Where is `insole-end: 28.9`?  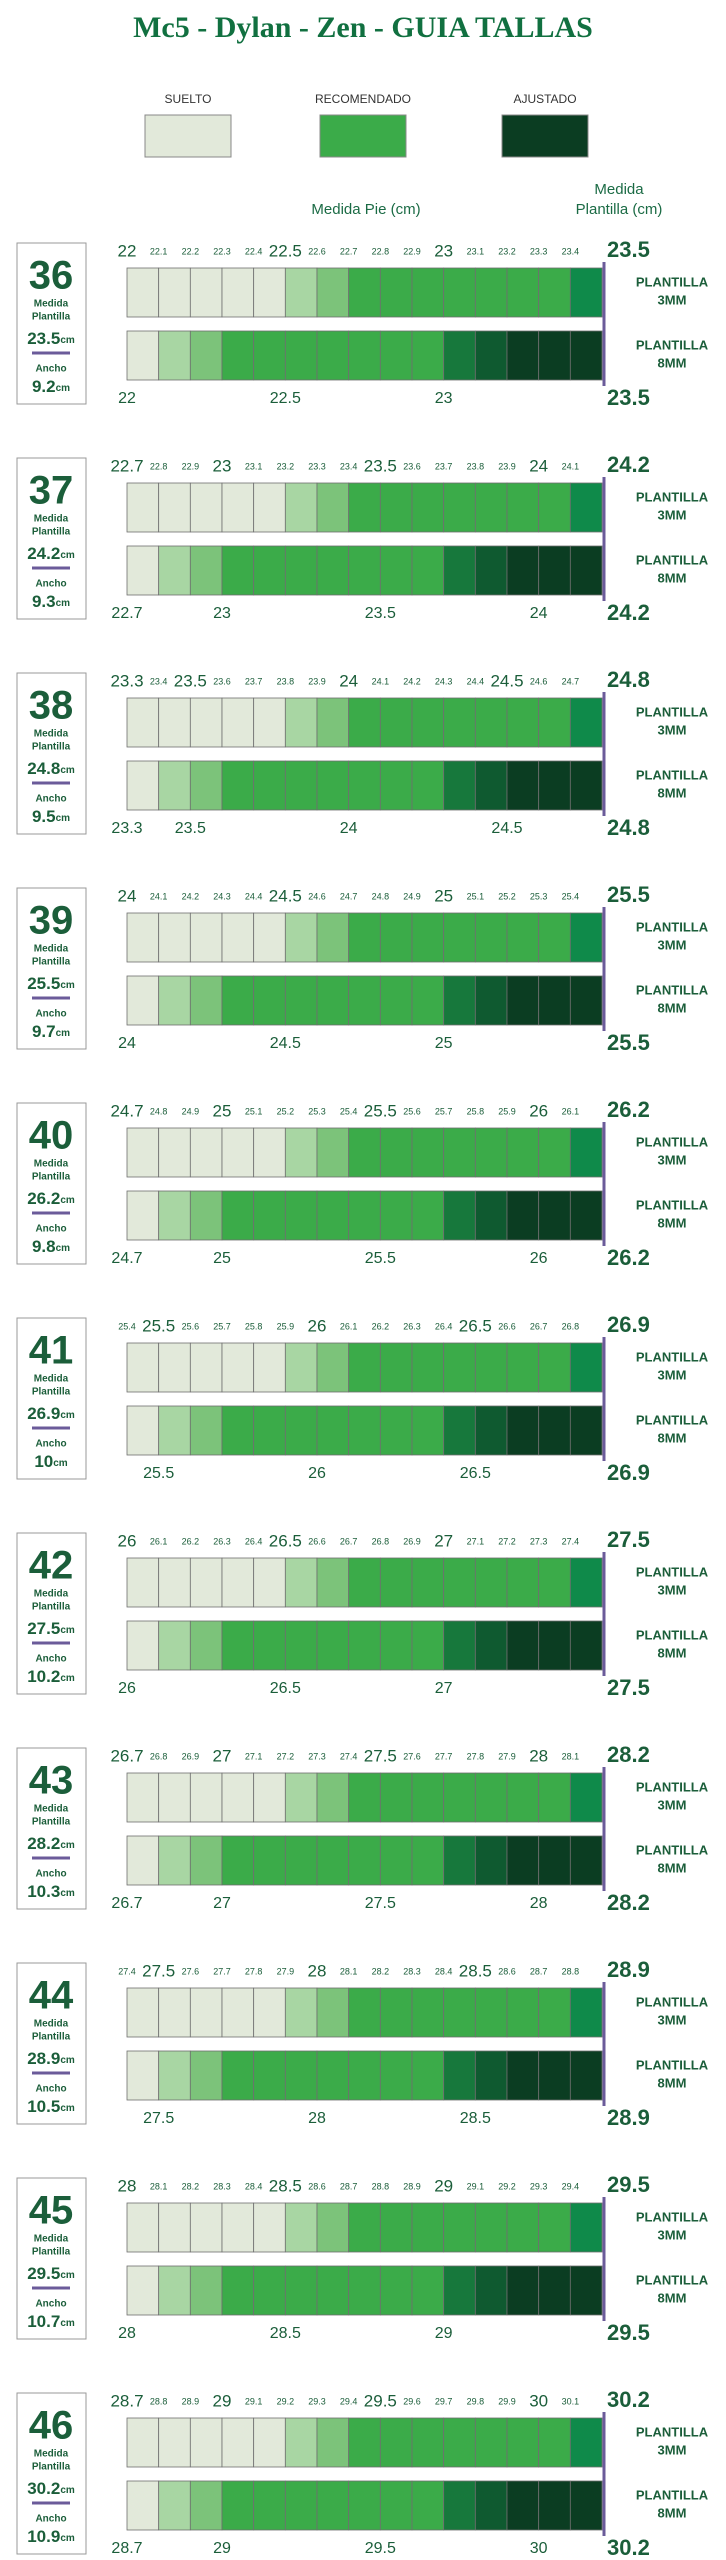 insole-end: 28.9 is located at coordinates (628, 2117).